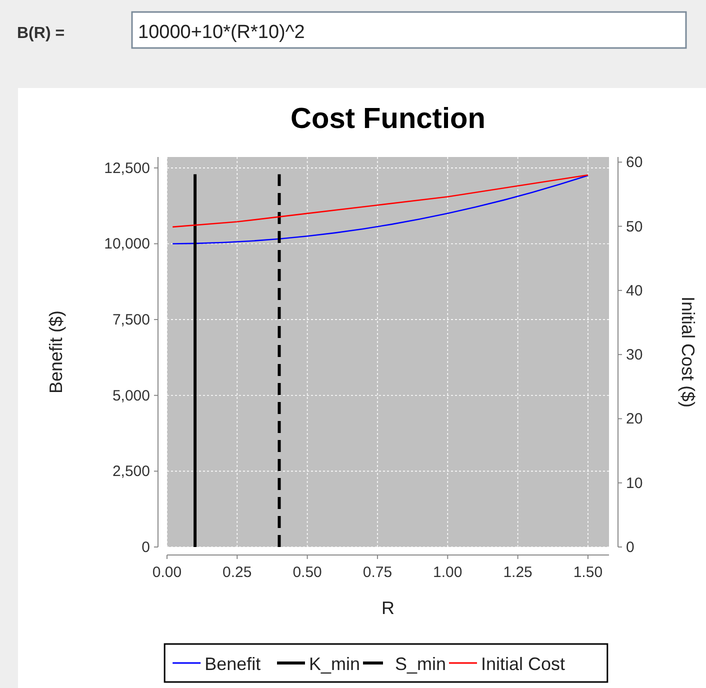 This screenshot has height=688, width=706. I want to click on y2-tick-label: 30, so click(634, 355).